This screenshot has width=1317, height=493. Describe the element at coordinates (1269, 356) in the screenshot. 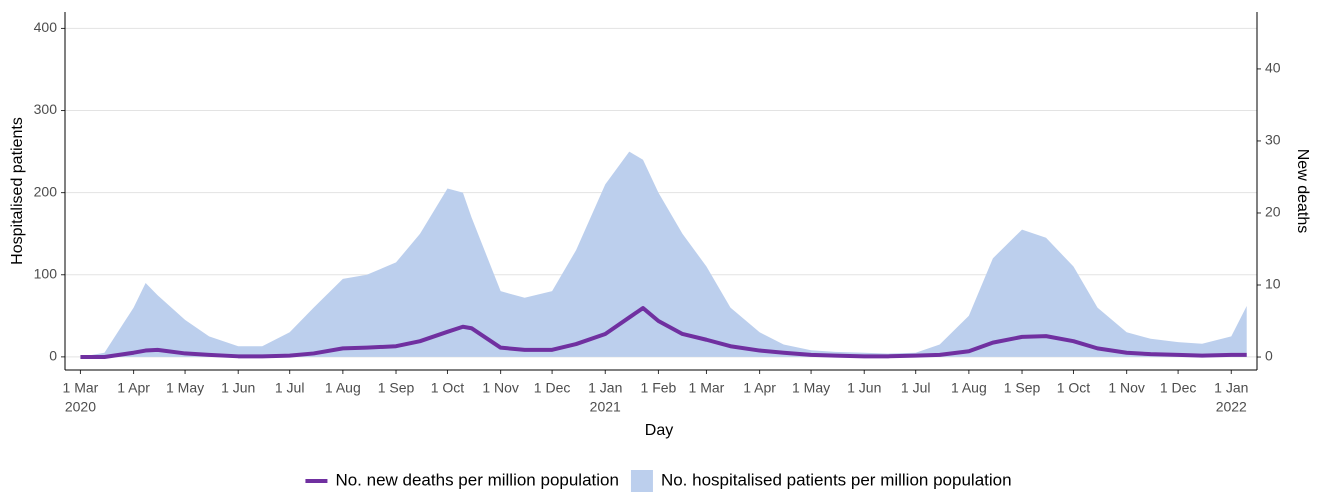

I see `y2-tick-label: 0` at that location.